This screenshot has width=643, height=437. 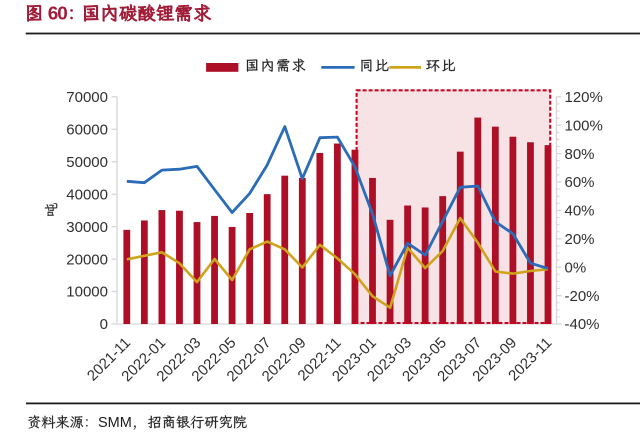 I want to click on svg-text: 70000, so click(x=87, y=97).